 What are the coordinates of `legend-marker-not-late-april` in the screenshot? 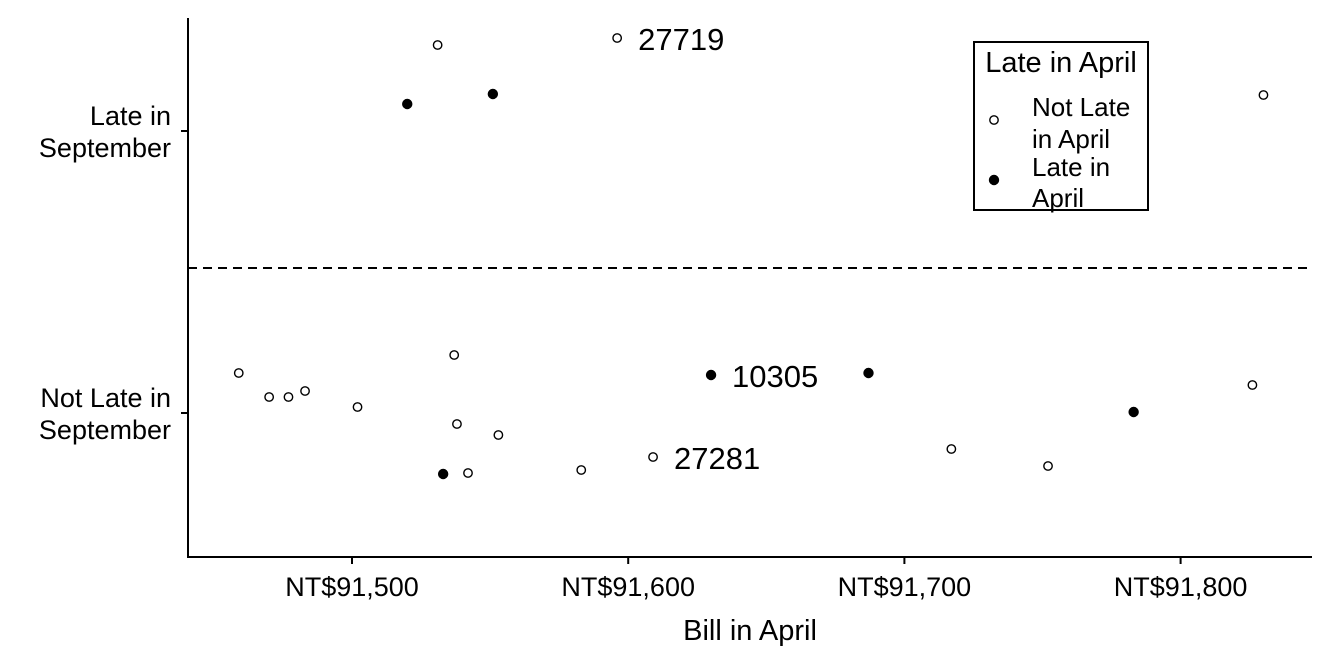 It's located at (994, 120).